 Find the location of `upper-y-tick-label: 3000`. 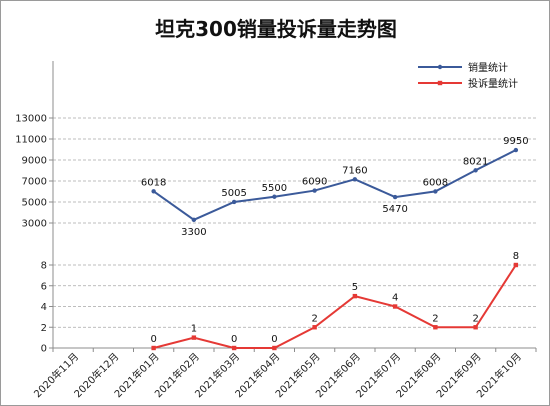

upper-y-tick-label: 3000 is located at coordinates (34, 224).